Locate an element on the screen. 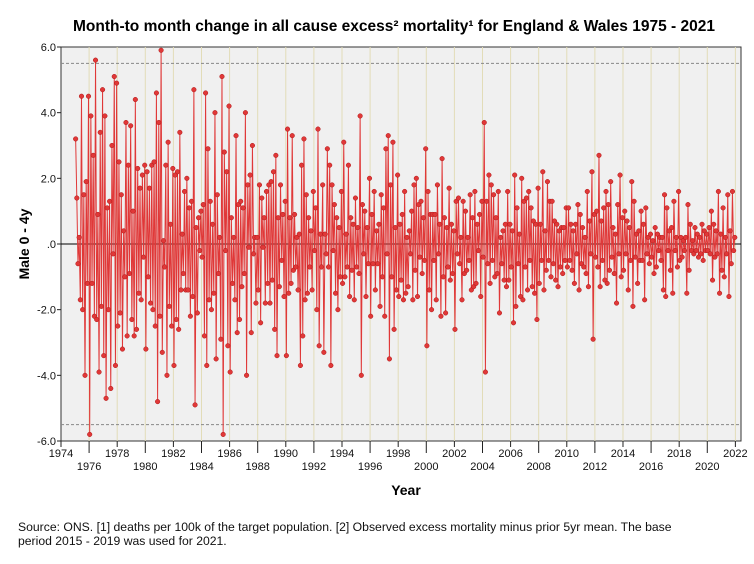 The image size is (754, 564). x-tick-label: 1984 is located at coordinates (201, 467).